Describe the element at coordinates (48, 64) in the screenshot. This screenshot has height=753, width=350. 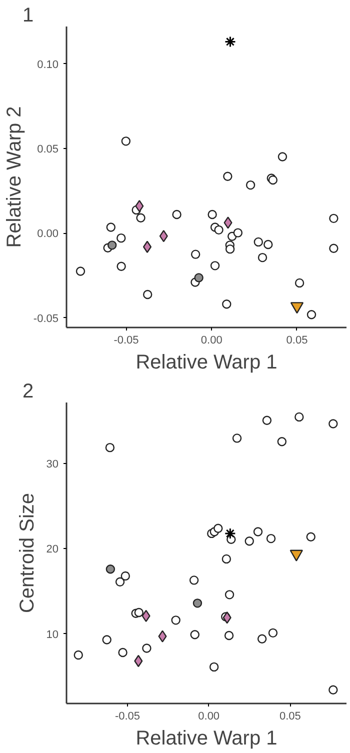
I see `y-tick-label: 0.10` at that location.